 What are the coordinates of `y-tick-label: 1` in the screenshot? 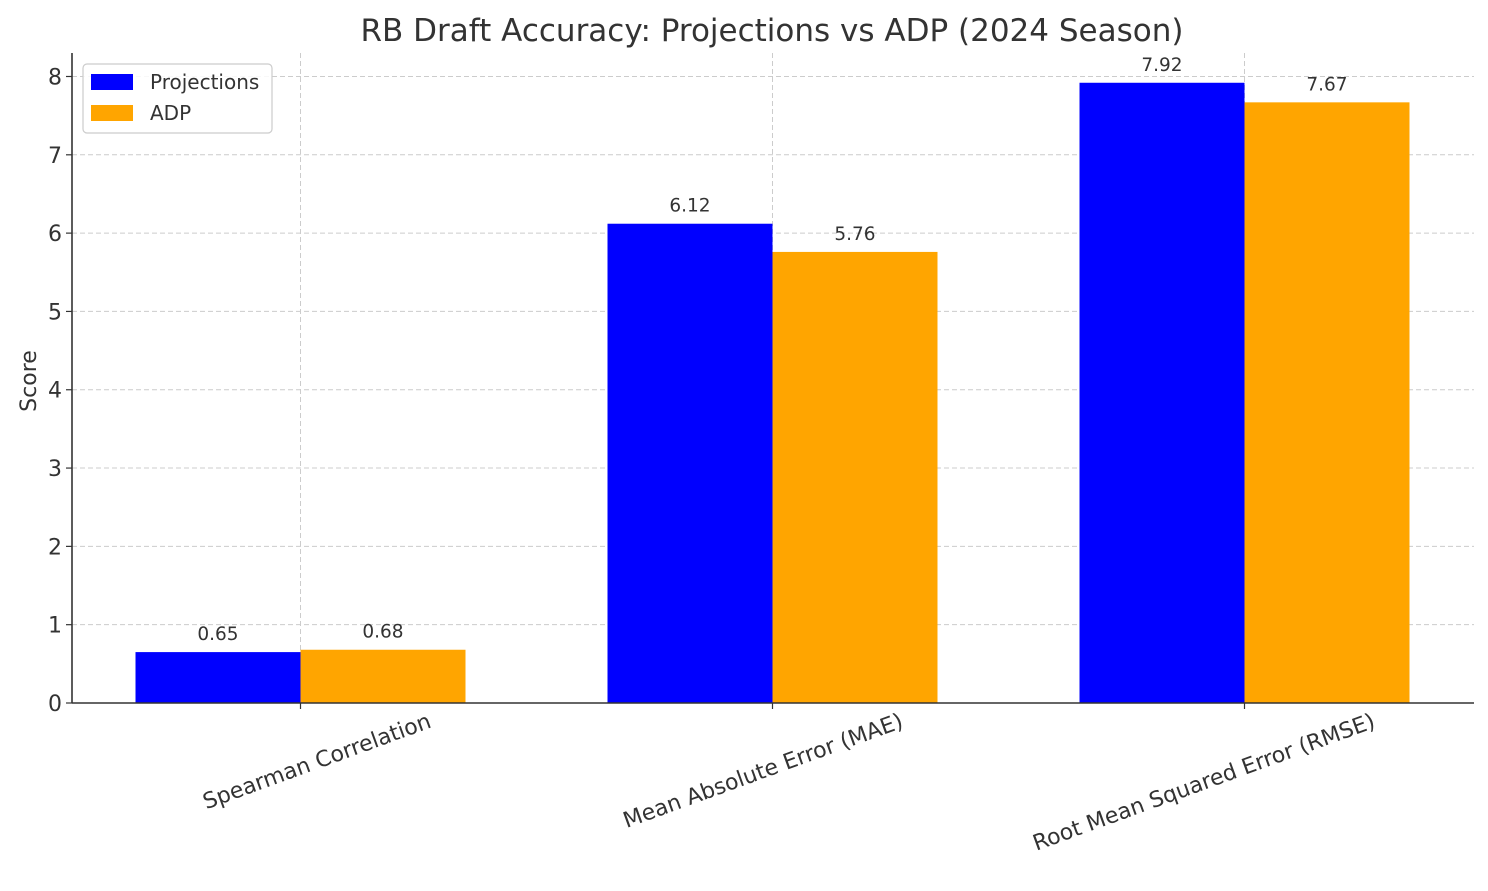 It's located at (55, 626).